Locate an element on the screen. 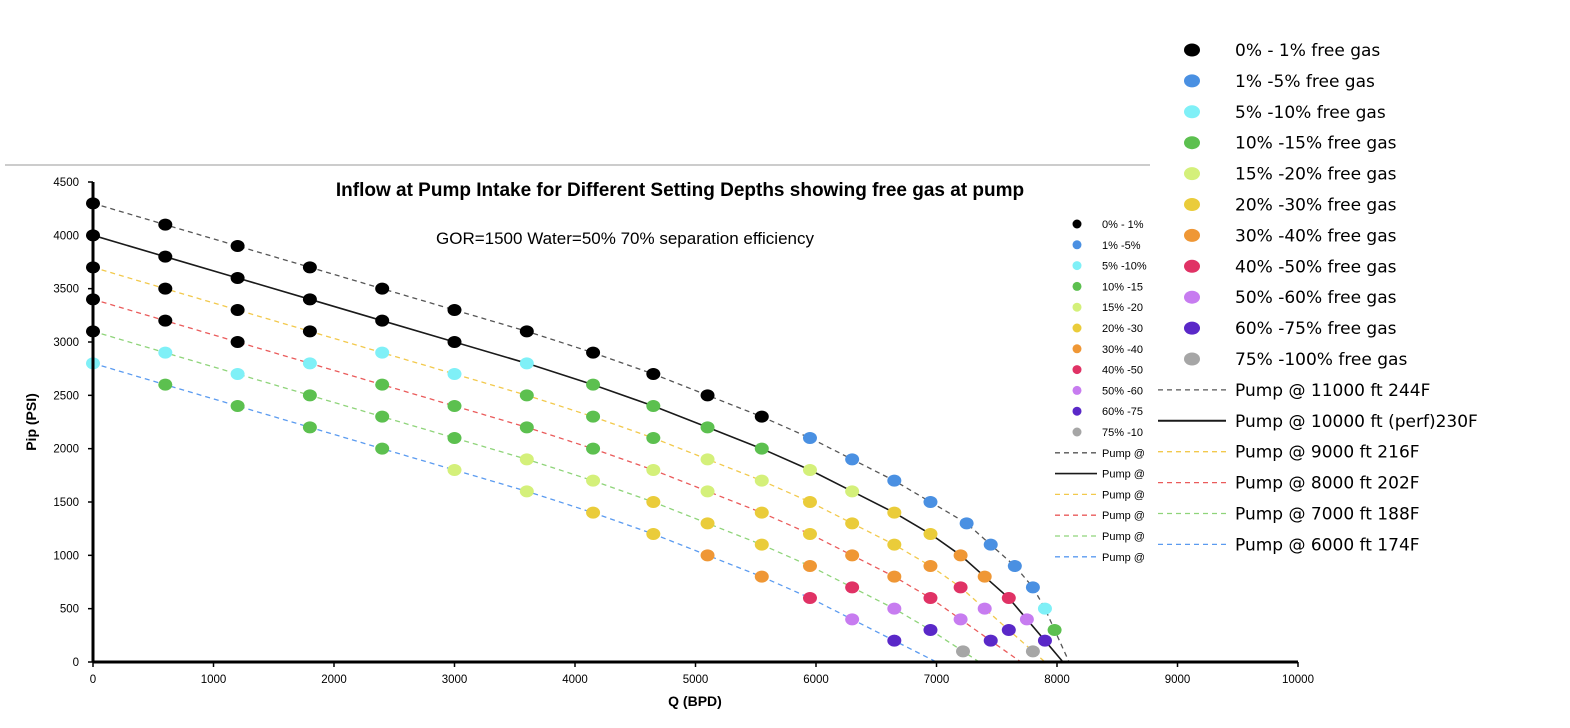 The image size is (1570, 728). legend-label: 40% -50% free gas is located at coordinates (1316, 267).